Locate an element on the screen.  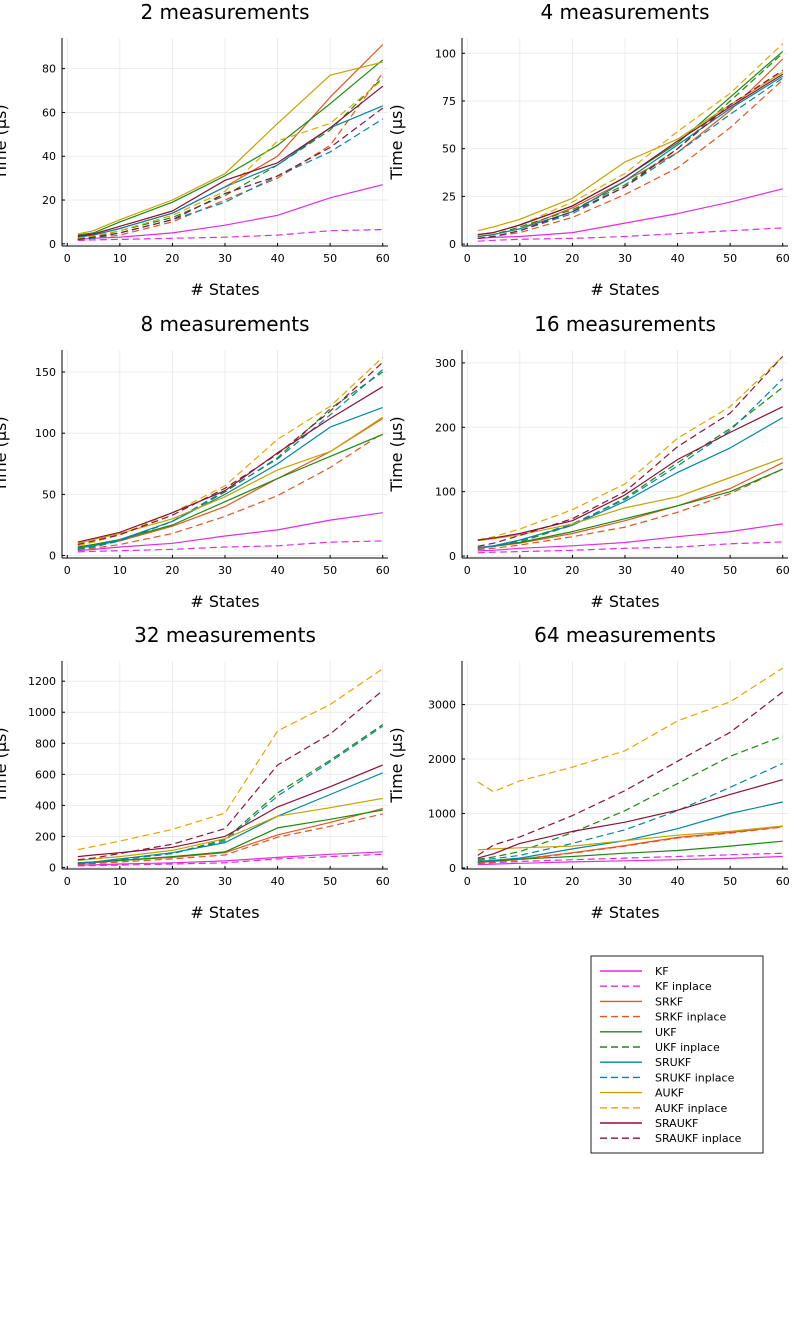
y-tick-label: 200 is located at coordinates (445, 427).